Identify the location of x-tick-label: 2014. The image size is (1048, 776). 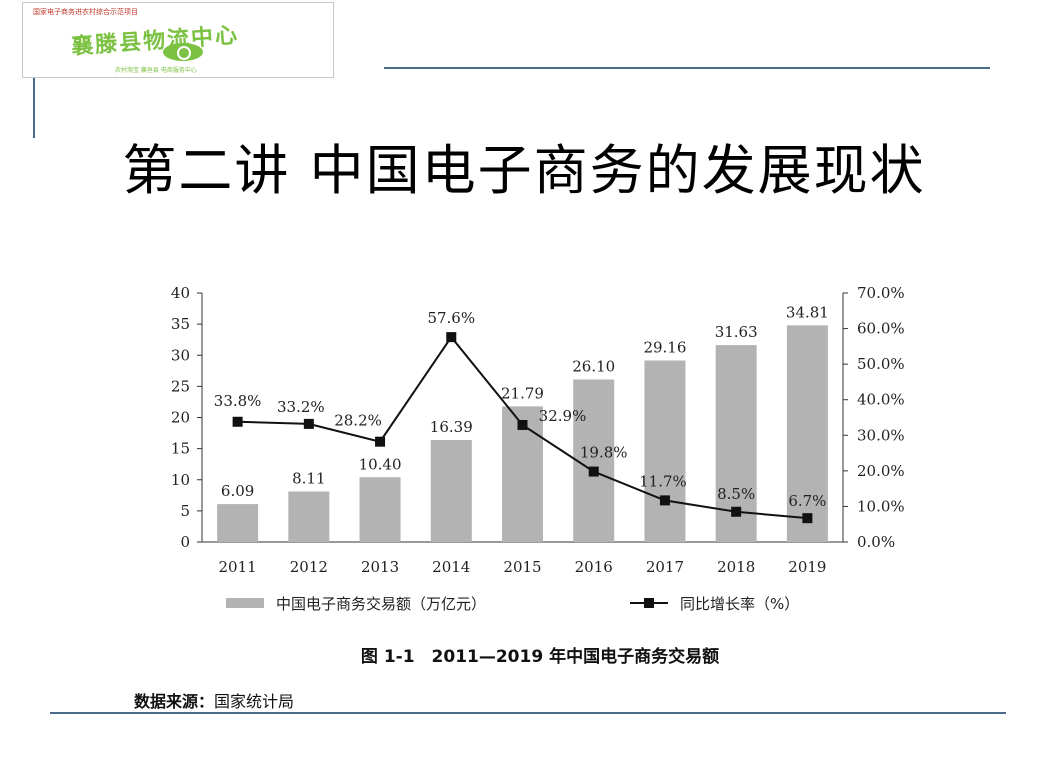
(451, 567).